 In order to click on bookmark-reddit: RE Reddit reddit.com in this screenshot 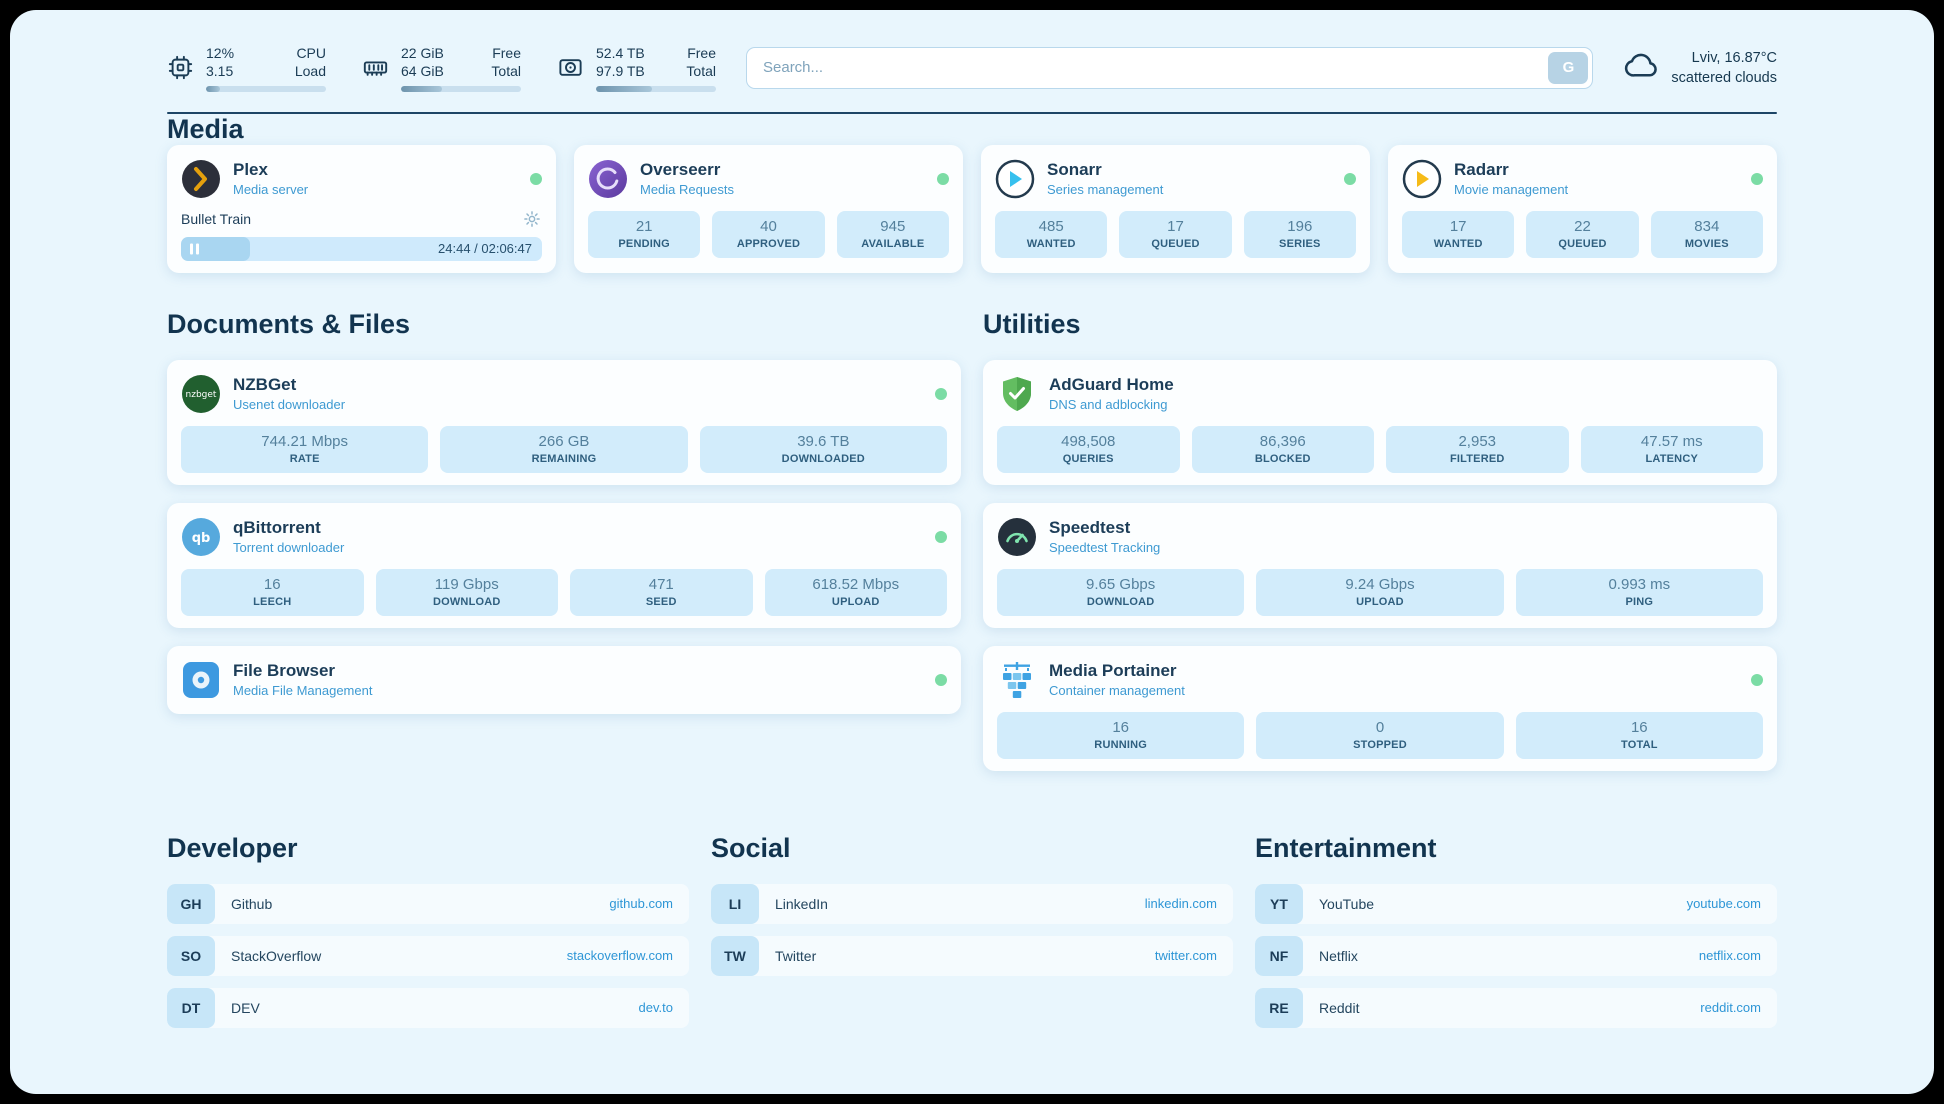, I will do `click(1516, 1007)`.